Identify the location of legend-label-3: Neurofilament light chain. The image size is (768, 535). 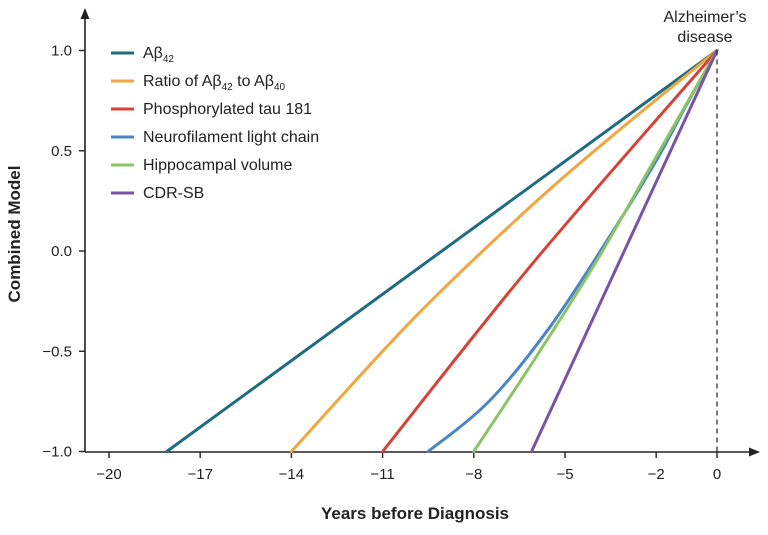
(231, 137).